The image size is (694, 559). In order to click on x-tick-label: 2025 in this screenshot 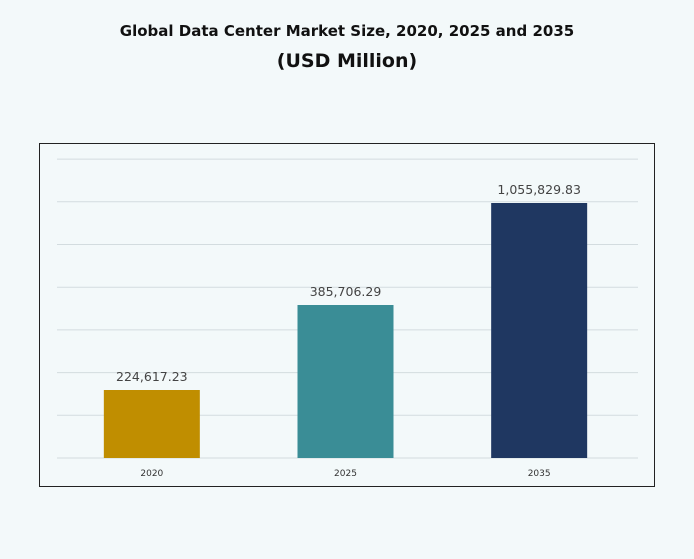, I will do `click(345, 474)`.